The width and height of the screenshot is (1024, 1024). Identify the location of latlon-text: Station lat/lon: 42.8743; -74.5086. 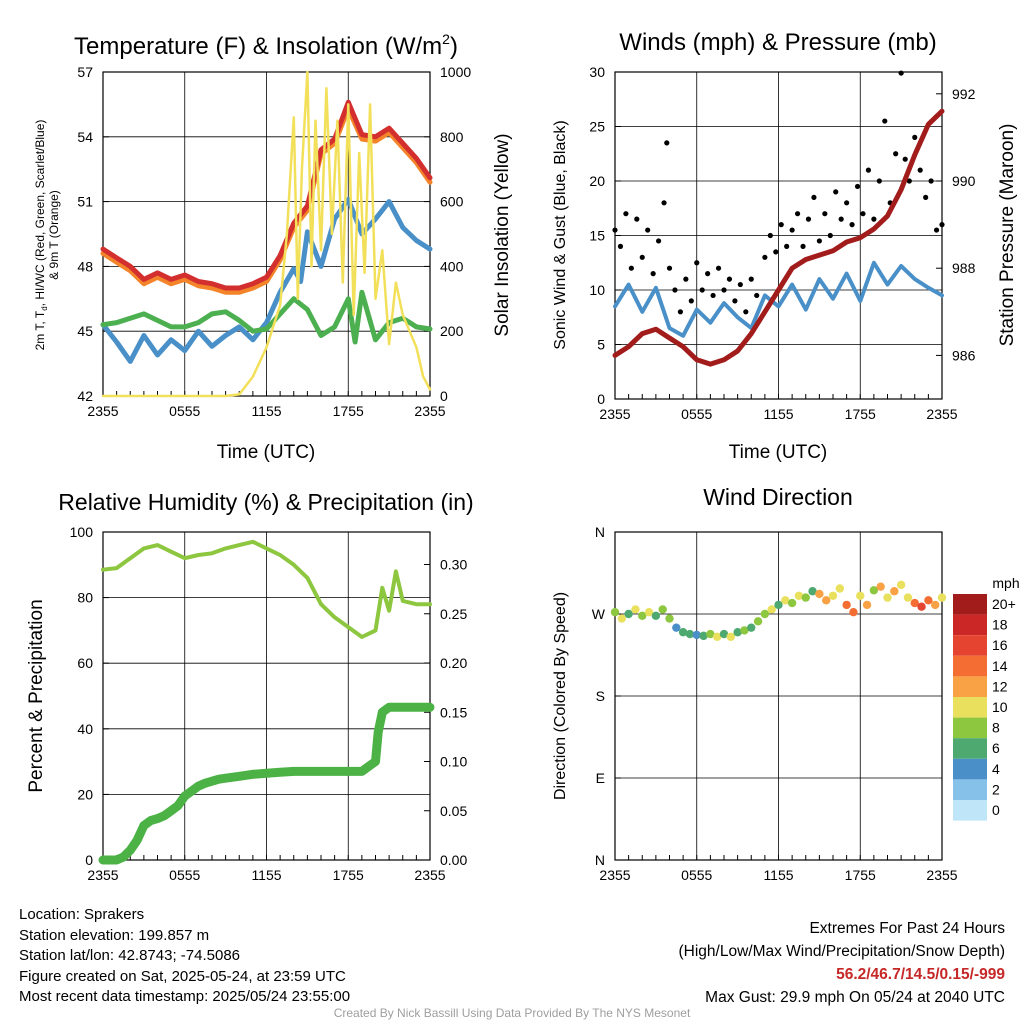
(130, 955).